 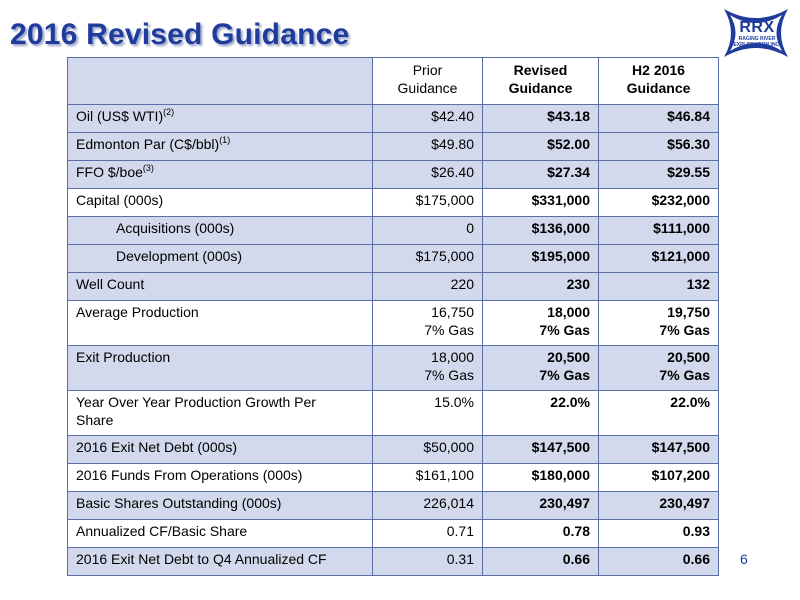 I want to click on row-label: Annualized CF/Basic Share, so click(x=220, y=533).